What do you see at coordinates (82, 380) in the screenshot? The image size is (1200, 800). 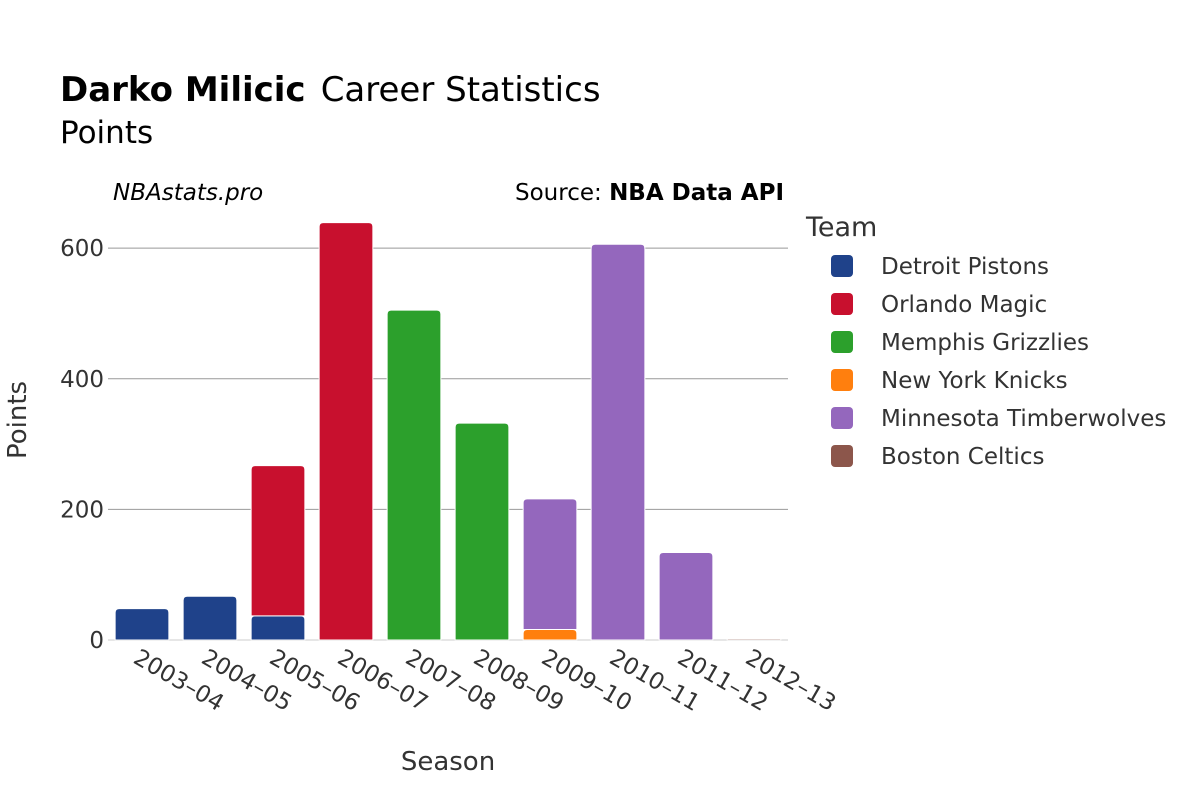 I see `y-tick-label: 400` at bounding box center [82, 380].